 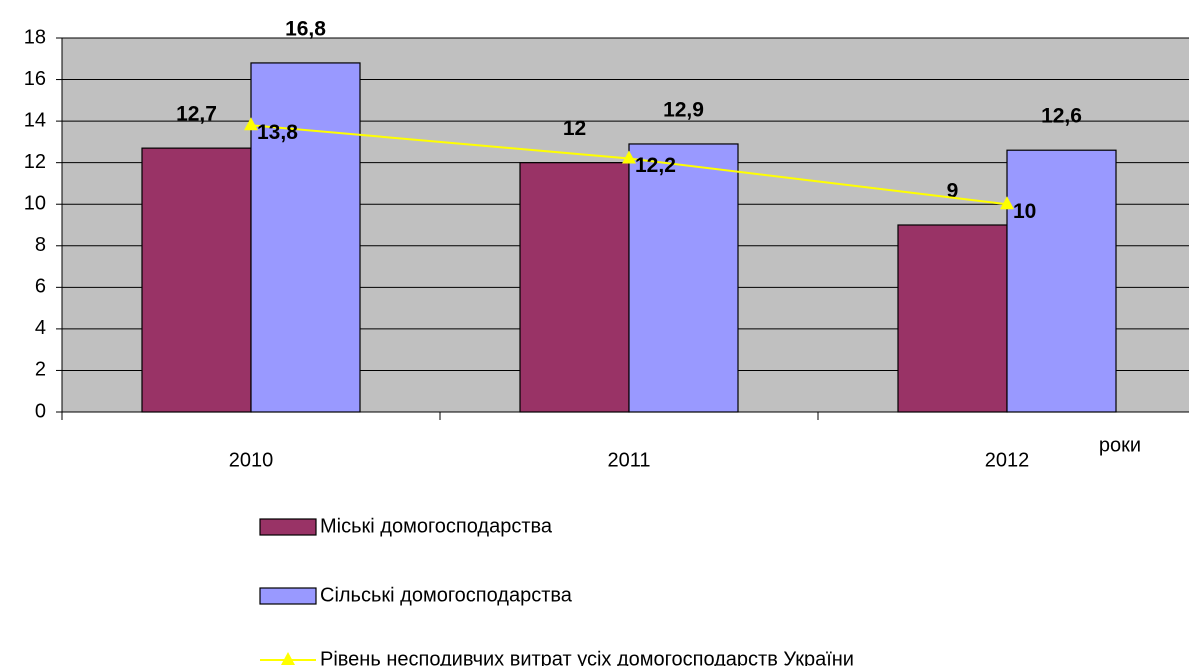 What do you see at coordinates (446, 595) in the screenshot?
I see `legend-label: Сільські домогосподарства` at bounding box center [446, 595].